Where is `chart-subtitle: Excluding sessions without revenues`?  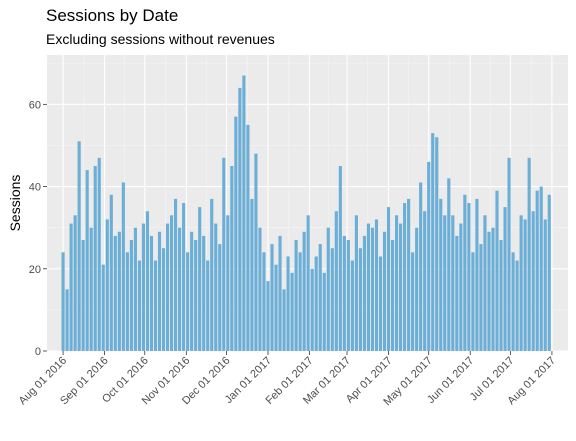 chart-subtitle: Excluding sessions without revenues is located at coordinates (160, 39).